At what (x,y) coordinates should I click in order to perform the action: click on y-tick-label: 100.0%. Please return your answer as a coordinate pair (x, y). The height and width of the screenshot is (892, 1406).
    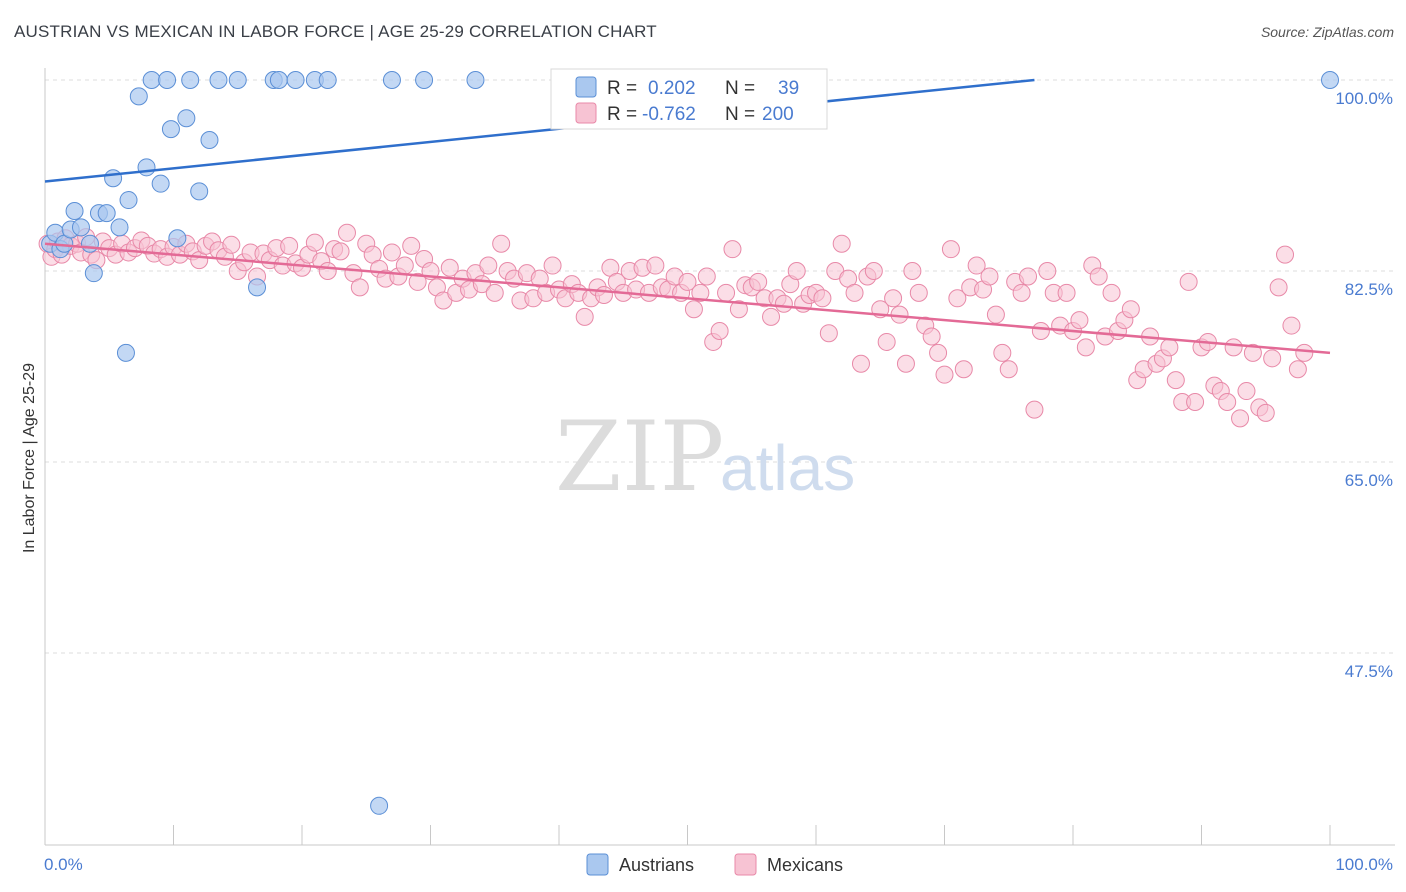
    Looking at the image, I should click on (1364, 98).